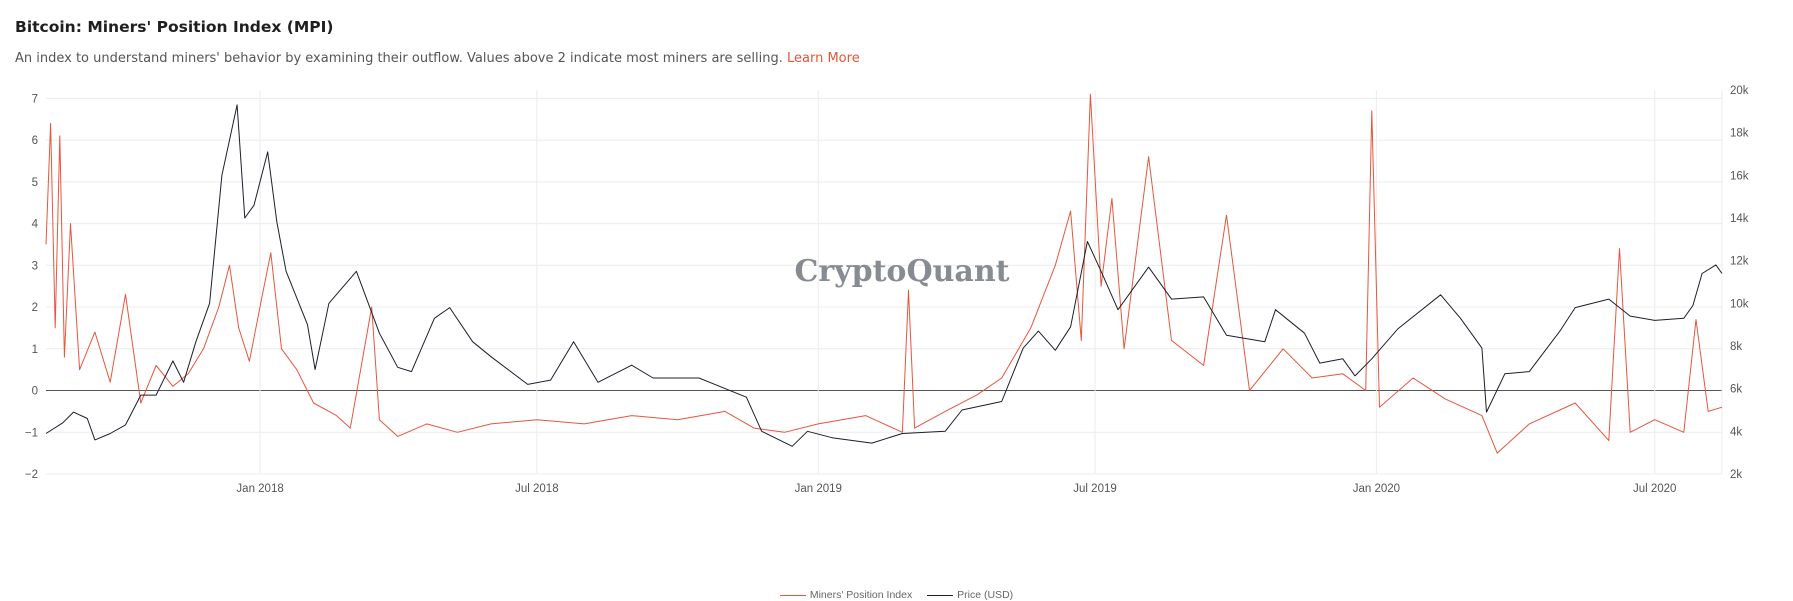 The image size is (1793, 601). Describe the element at coordinates (35, 350) in the screenshot. I see `left-tick-label: 1` at that location.